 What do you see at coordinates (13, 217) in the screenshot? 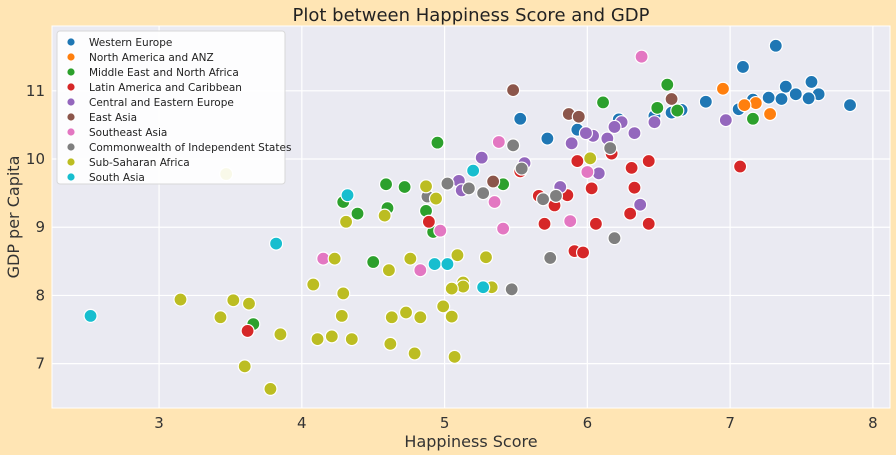
I see `y-axis-label: GDP per Capita` at bounding box center [13, 217].